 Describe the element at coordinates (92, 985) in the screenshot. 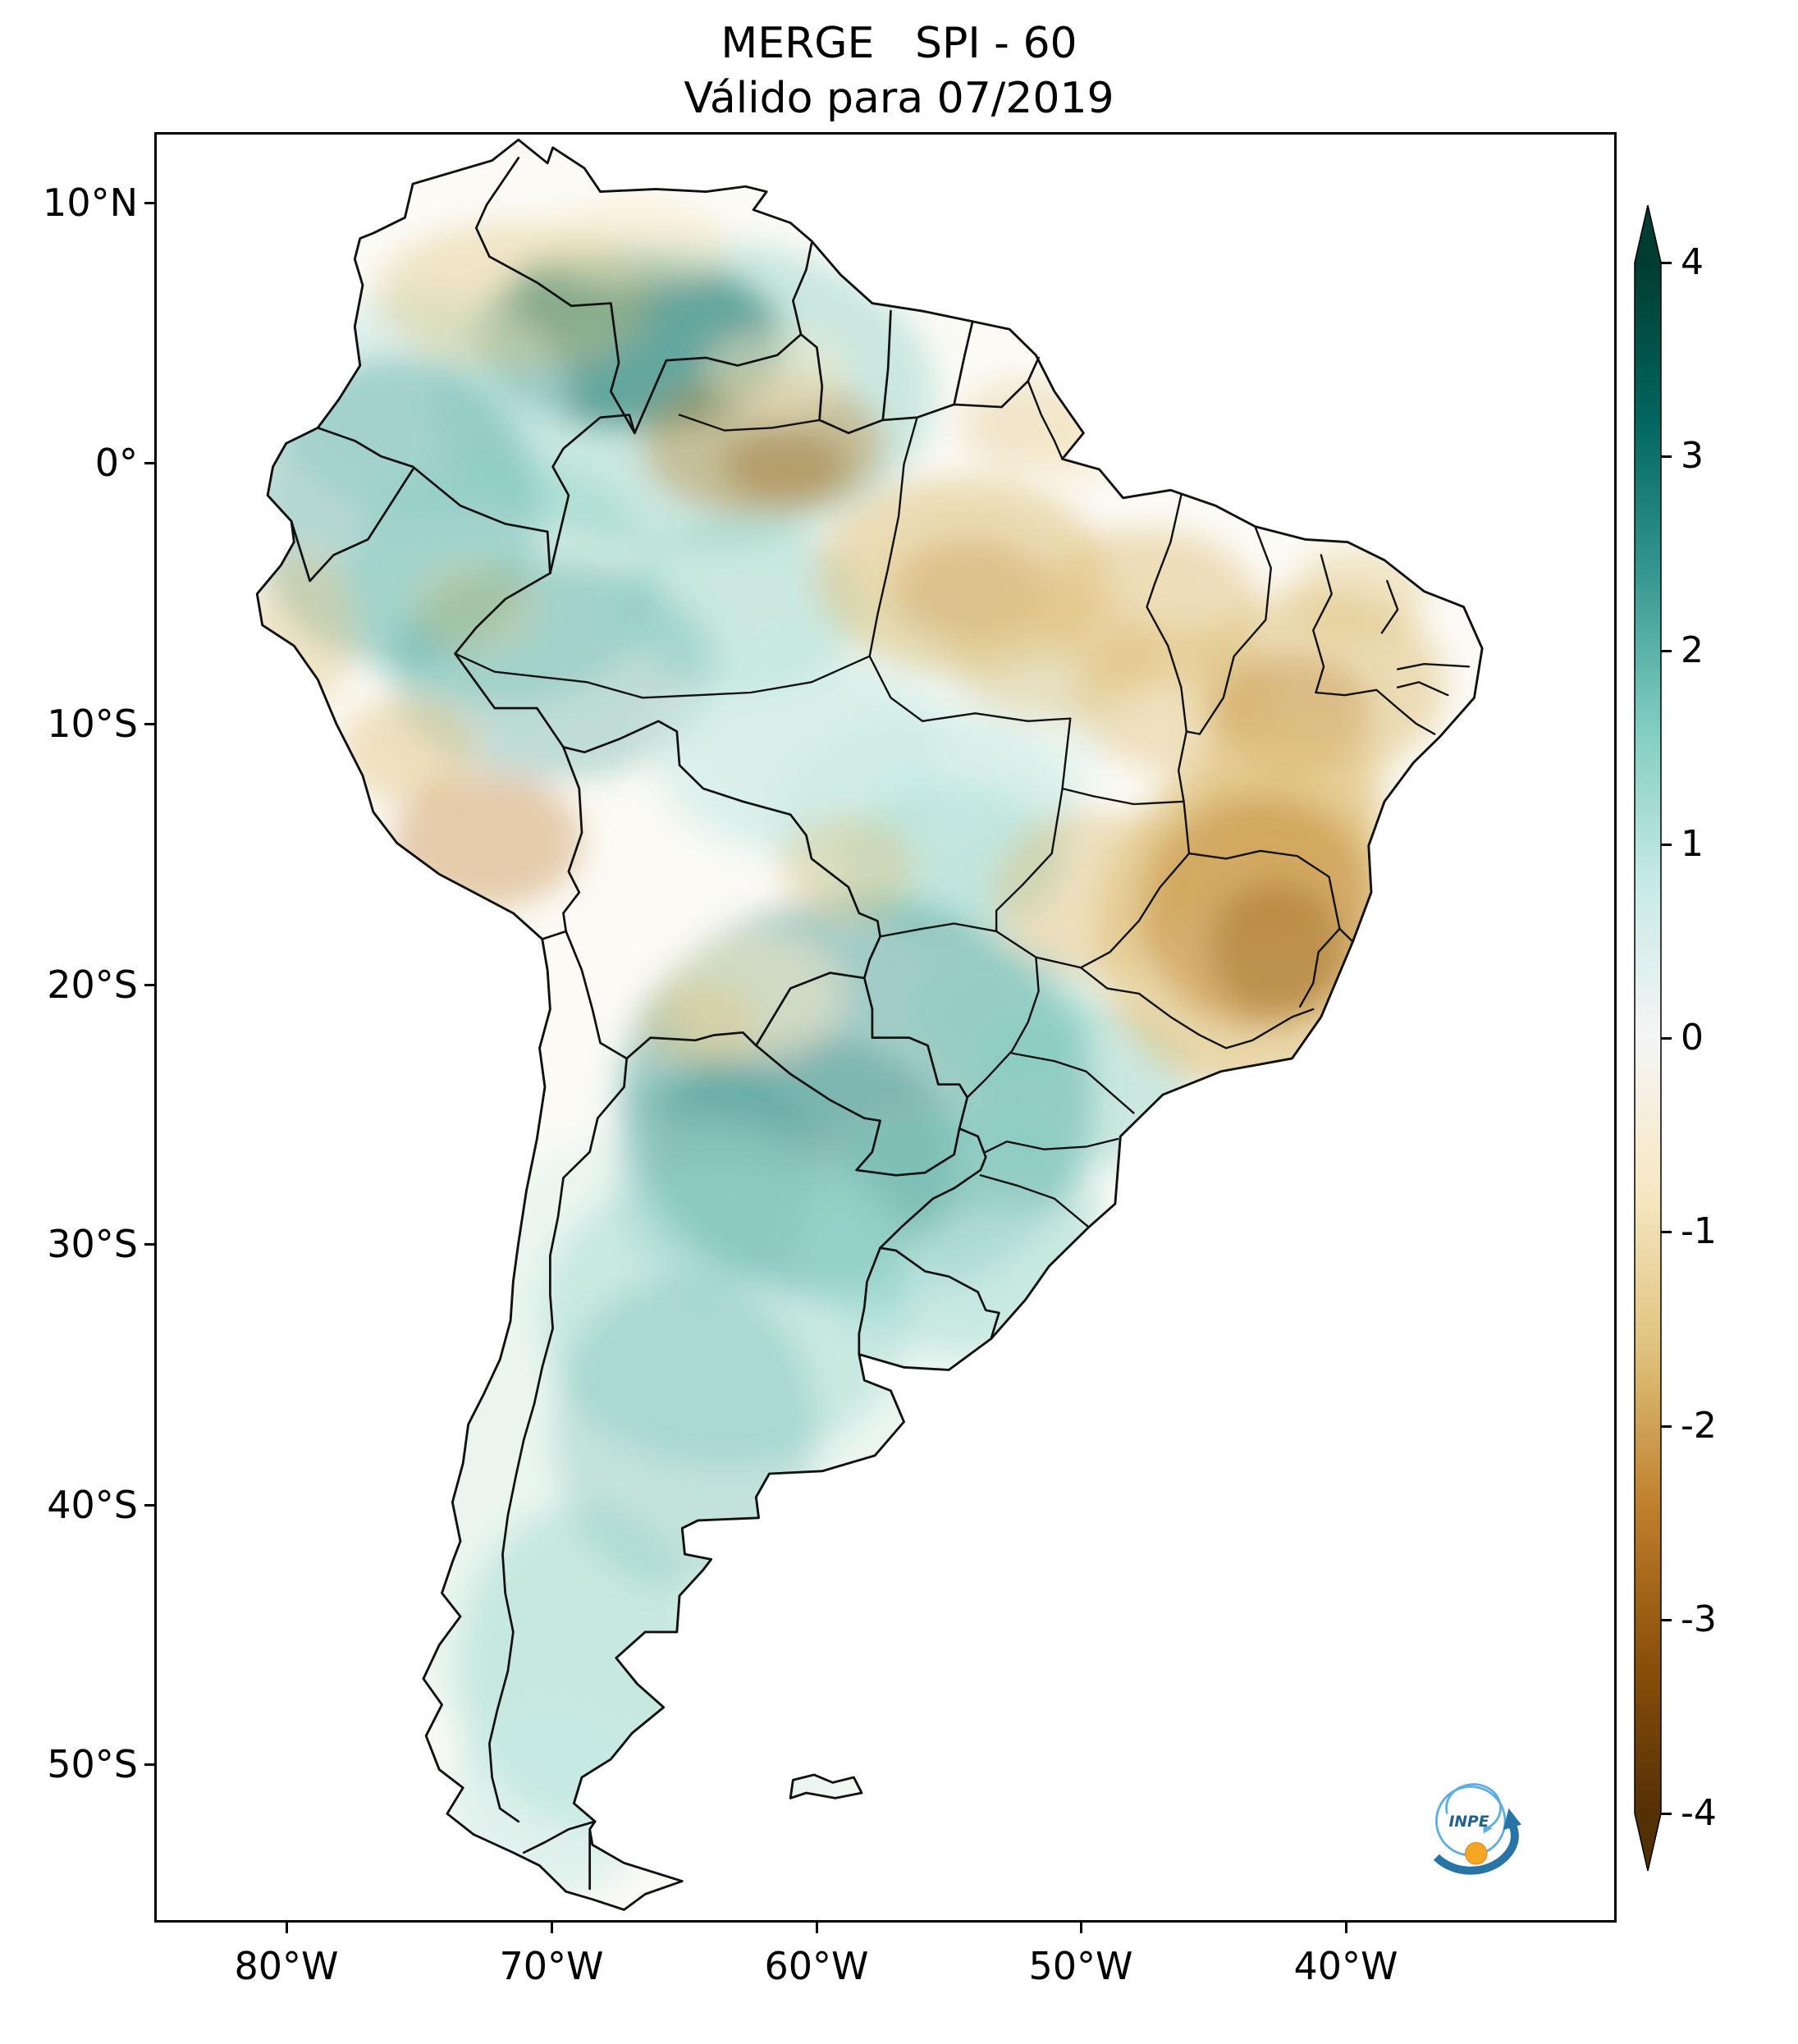

I see `lat-tick-label: 20°S` at that location.